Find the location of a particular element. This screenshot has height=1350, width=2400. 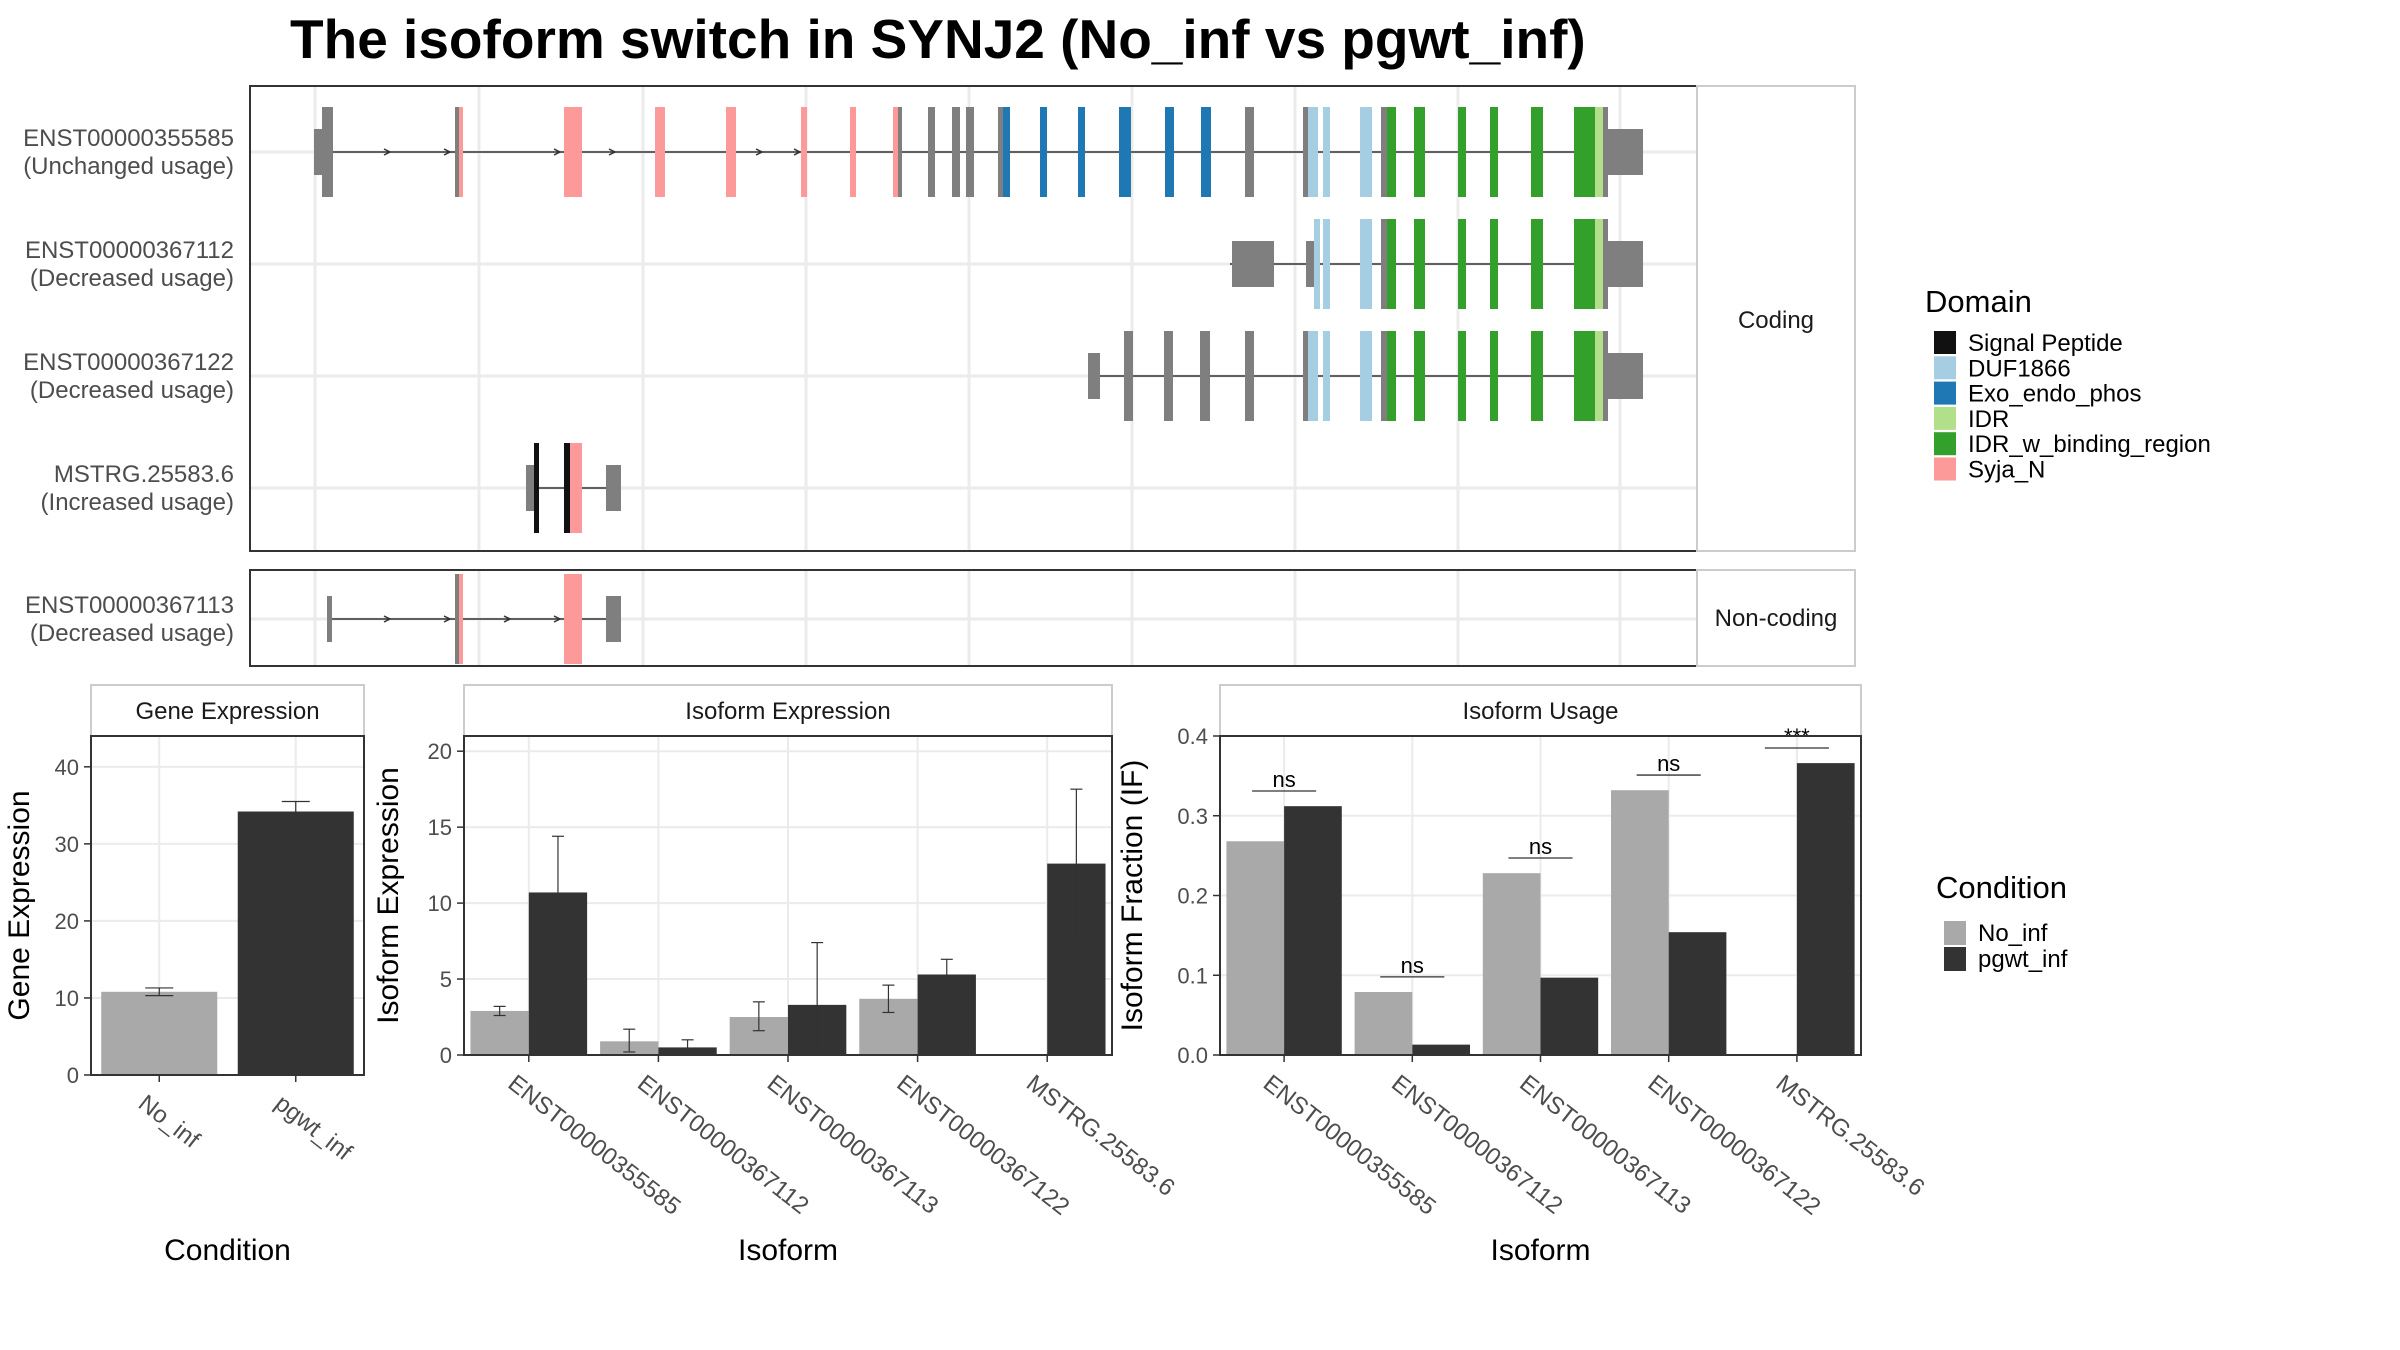

y-tick-label: 40 is located at coordinates (67, 767).